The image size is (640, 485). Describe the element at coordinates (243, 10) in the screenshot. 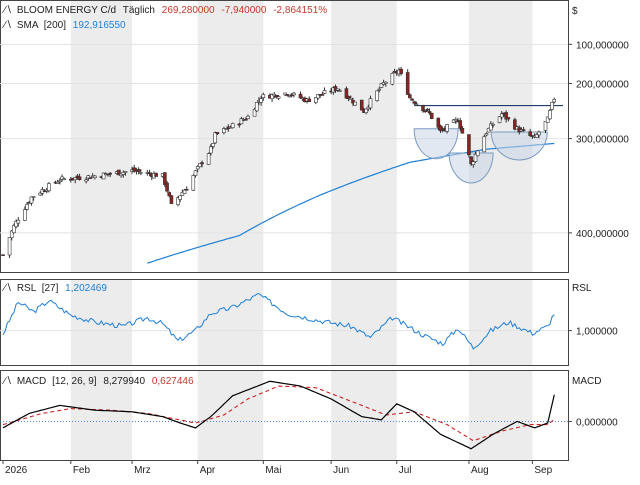

I see `price-change: -7,940000` at that location.